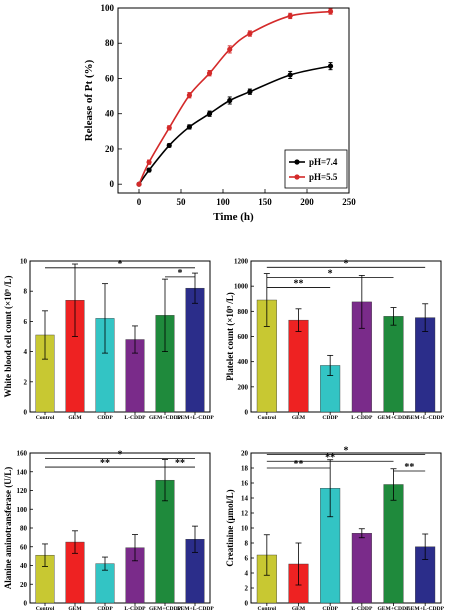  What do you see at coordinates (241, 262) in the screenshot?
I see `y-tick-label: 1200` at bounding box center [241, 262].